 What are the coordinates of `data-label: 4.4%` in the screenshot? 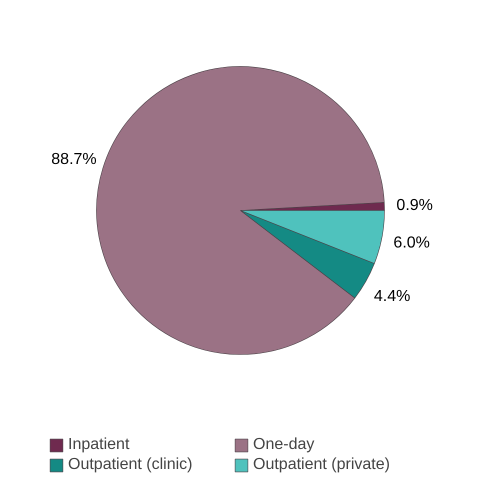 It's located at (392, 296).